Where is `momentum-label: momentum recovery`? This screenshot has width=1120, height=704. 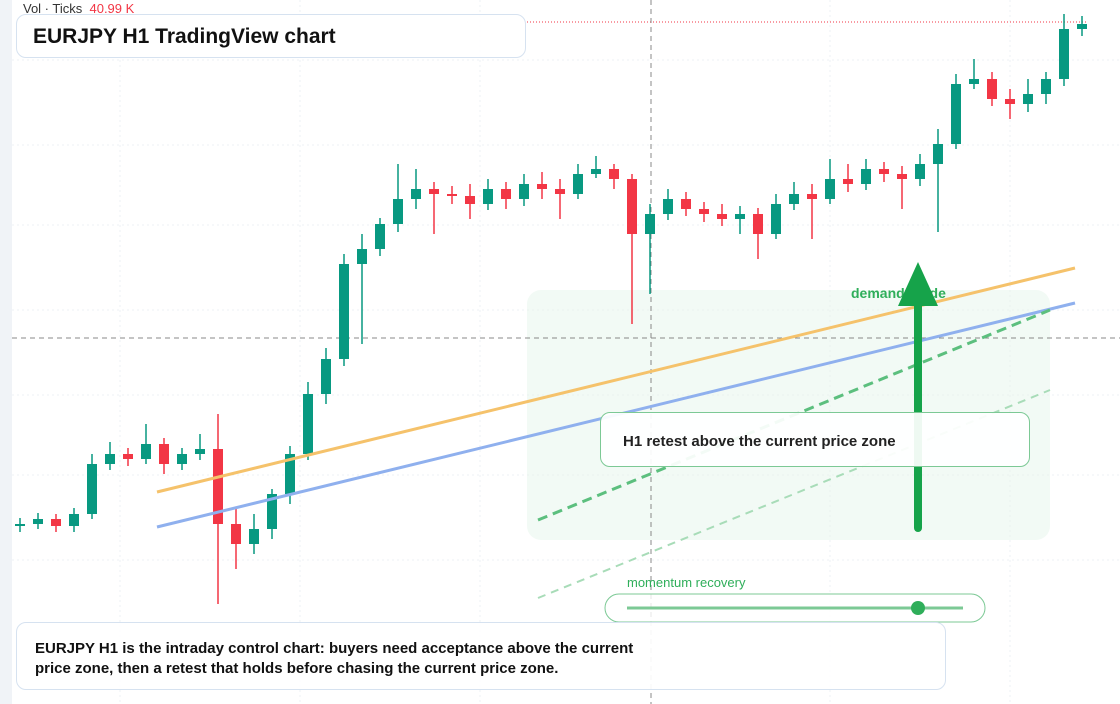
momentum-label: momentum recovery is located at coordinates (686, 582).